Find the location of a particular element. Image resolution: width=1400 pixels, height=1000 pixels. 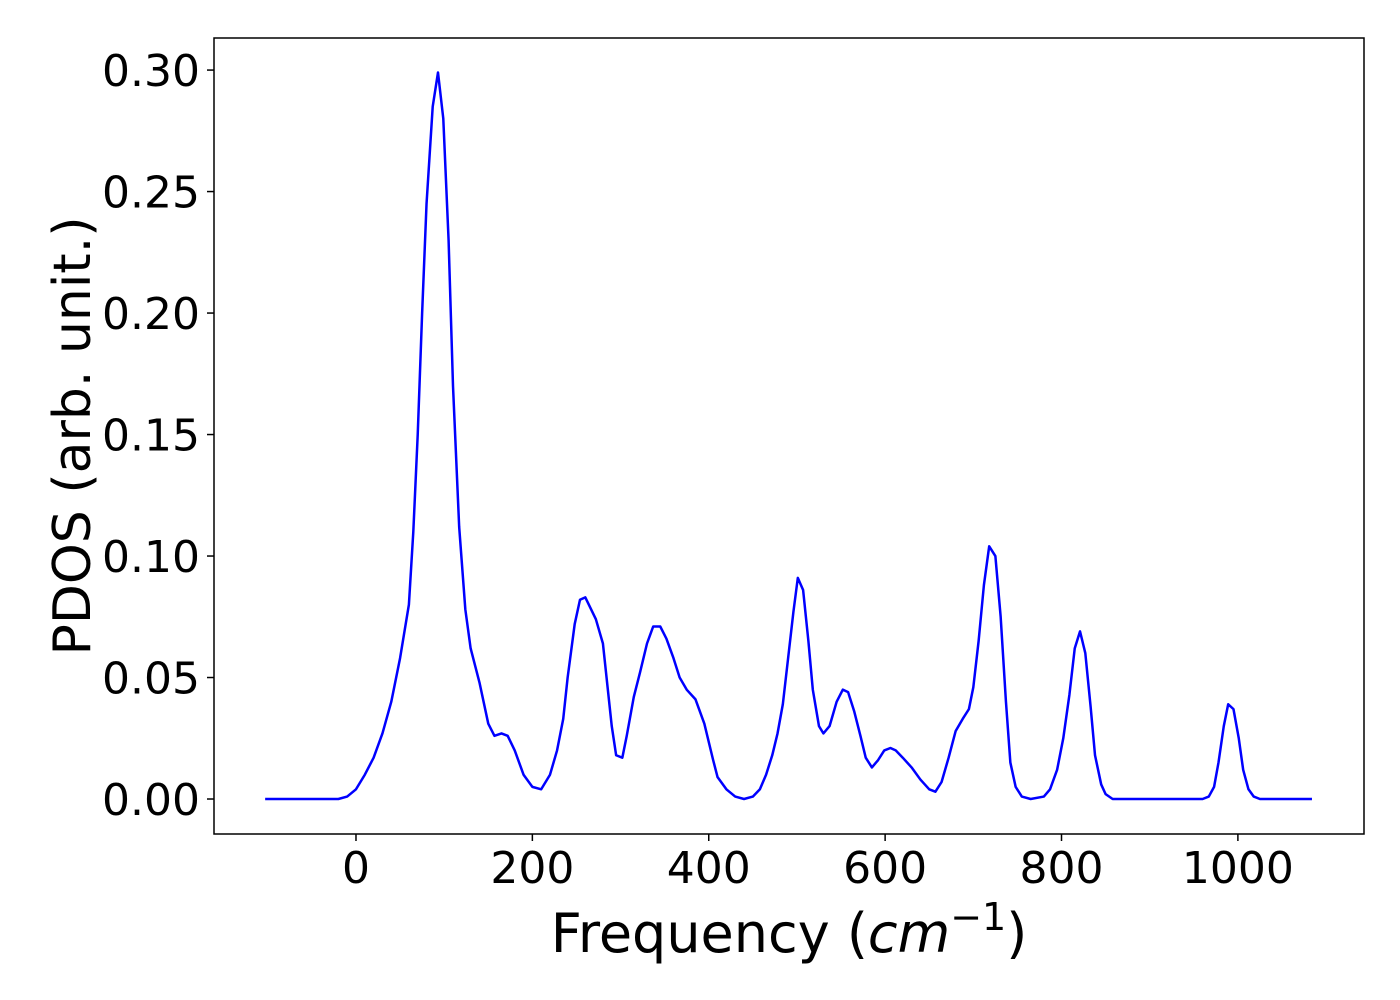

x-tick-label: 1000 is located at coordinates (1238, 868).